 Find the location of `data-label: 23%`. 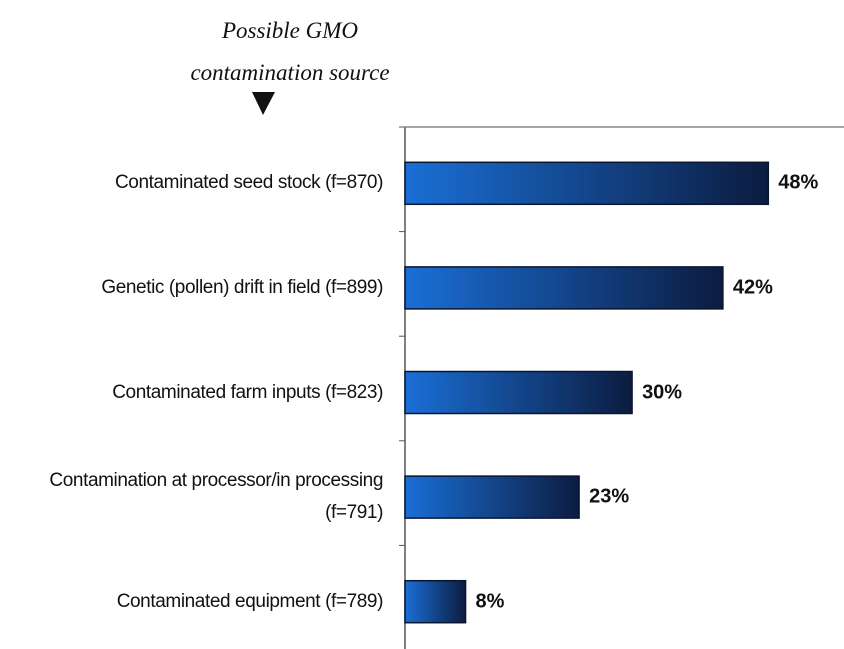

data-label: 23% is located at coordinates (609, 496).